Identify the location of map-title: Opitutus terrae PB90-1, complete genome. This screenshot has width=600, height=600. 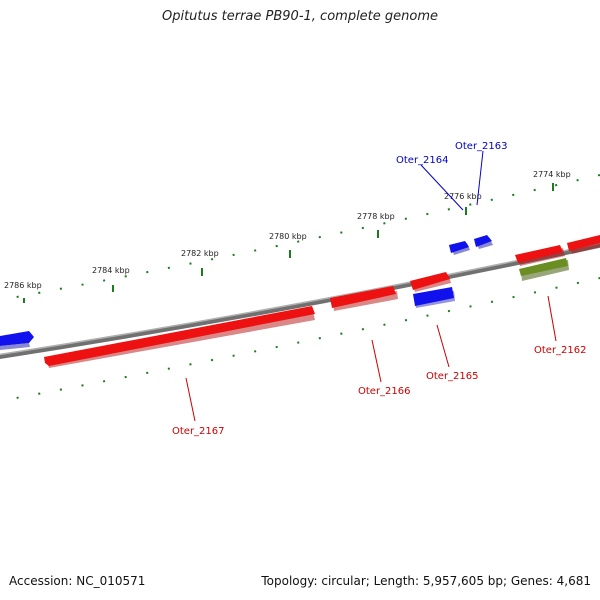
(300, 16).